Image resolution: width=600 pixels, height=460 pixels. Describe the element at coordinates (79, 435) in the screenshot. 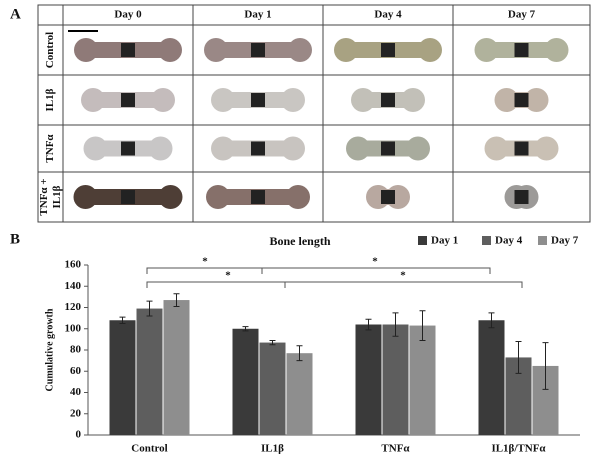

I see `y-tick-label: 0` at that location.